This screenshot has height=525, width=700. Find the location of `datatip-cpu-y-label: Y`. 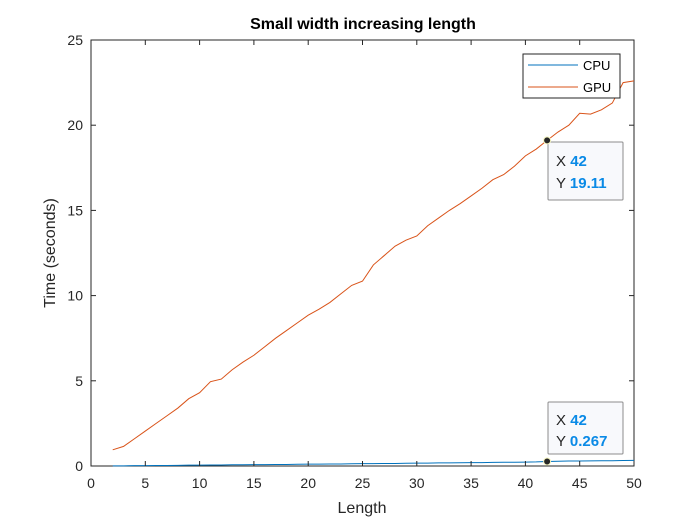

datatip-cpu-y-label: Y is located at coordinates (561, 441).